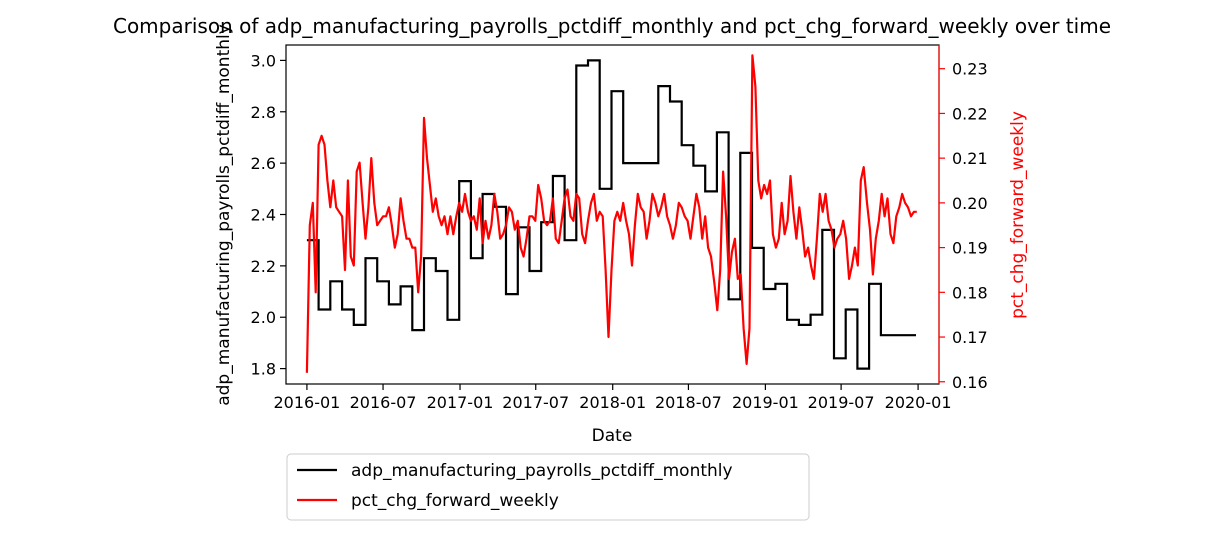 The width and height of the screenshot is (1226, 534). What do you see at coordinates (306, 402) in the screenshot?
I see `x-tick-label: 2016-01` at bounding box center [306, 402].